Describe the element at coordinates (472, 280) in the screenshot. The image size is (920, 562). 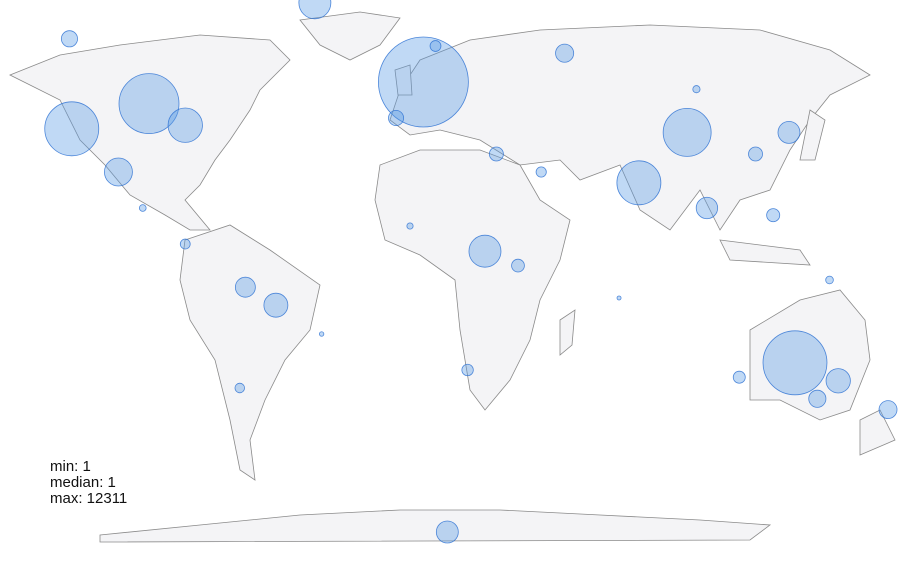
I see `africa` at that location.